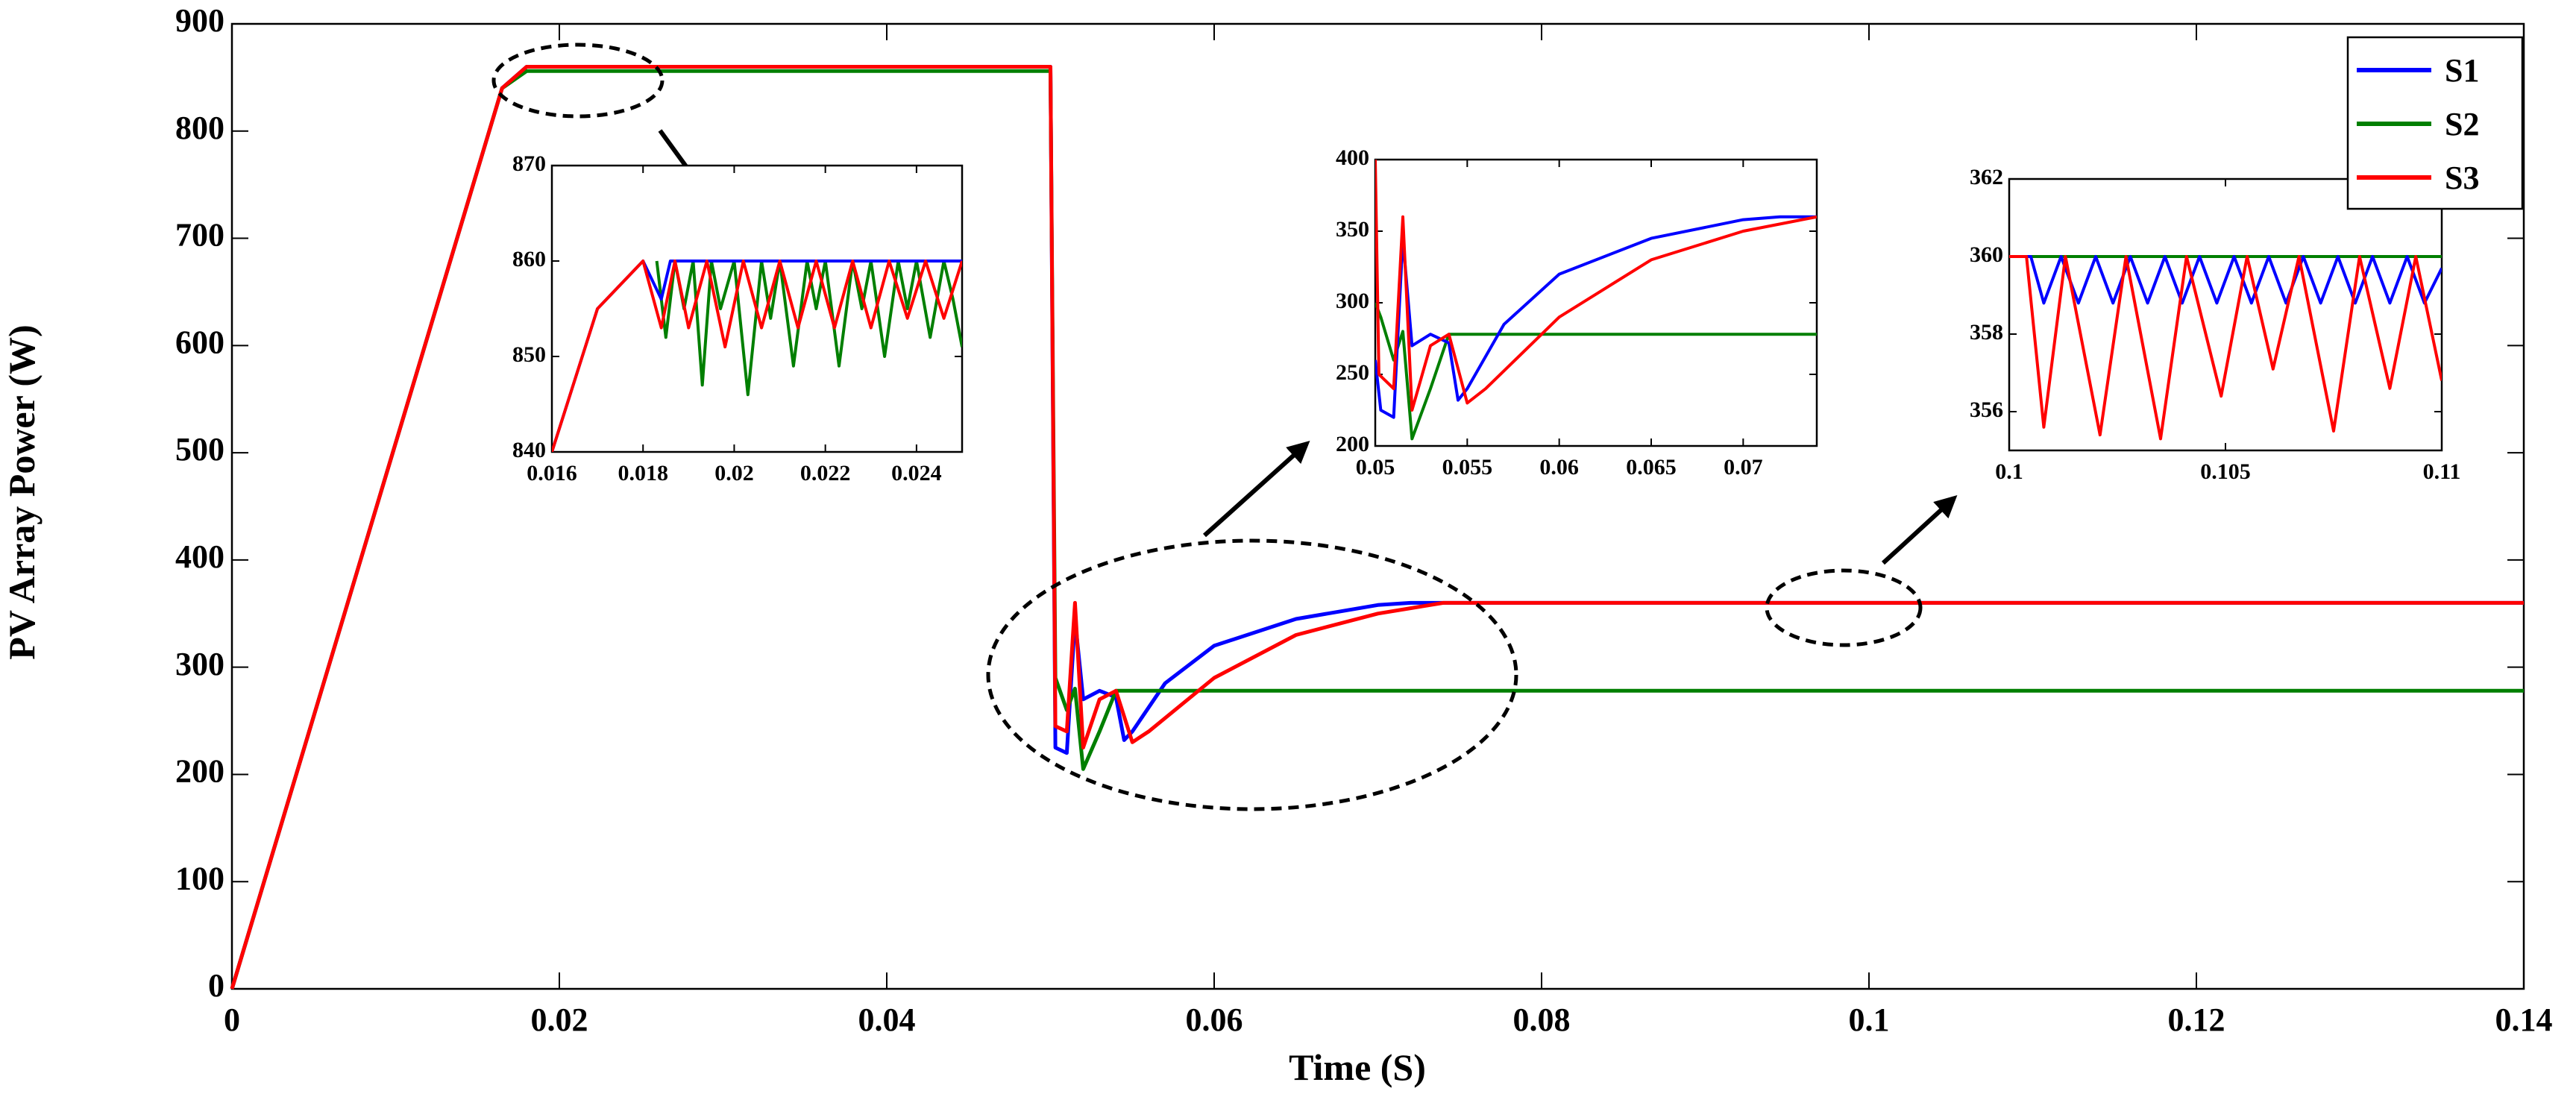  I want to click on inset-step-transient-series-s2, so click(1596, 371).